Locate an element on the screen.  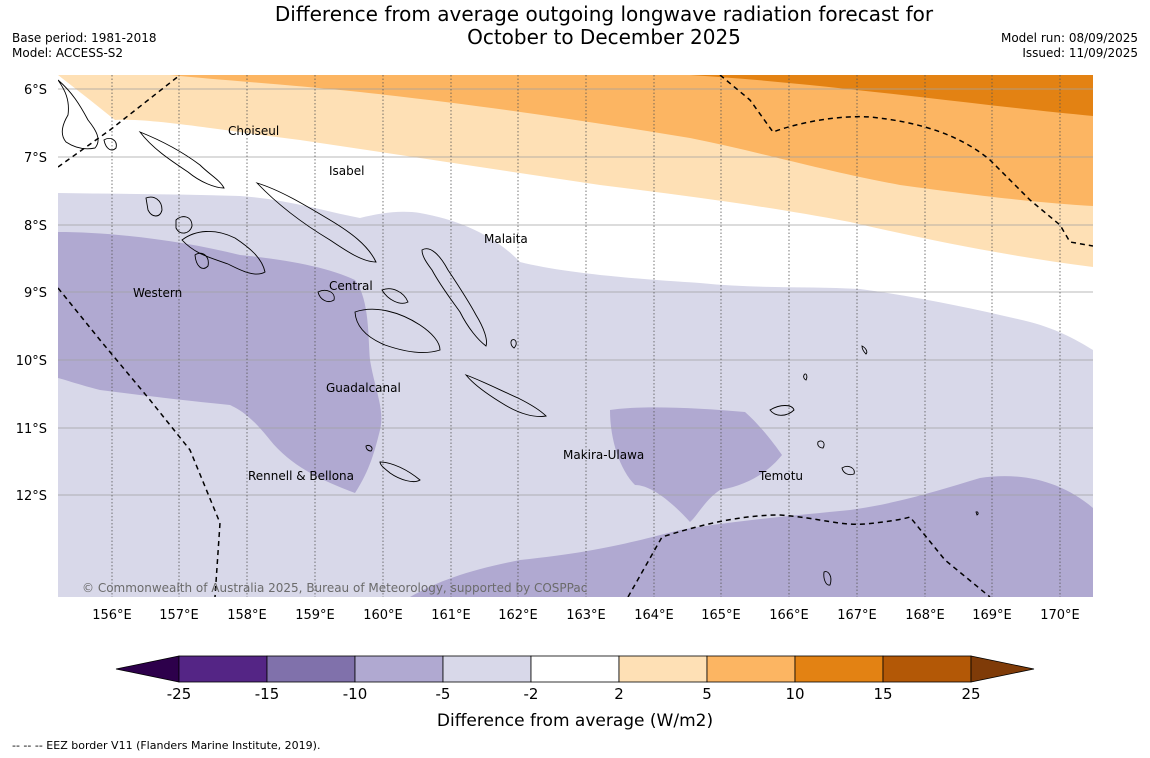
band-neg-5-10-south is located at coordinates (751, 536).